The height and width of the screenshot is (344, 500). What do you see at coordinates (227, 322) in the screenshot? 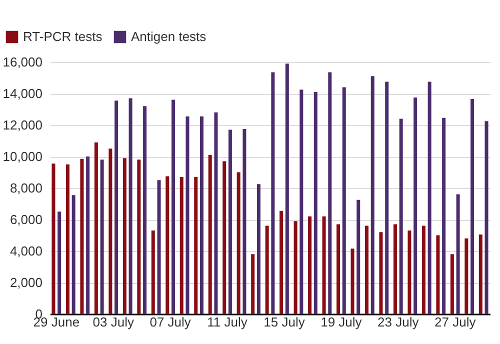
I see `x-tick-label: 11 July` at bounding box center [227, 322].